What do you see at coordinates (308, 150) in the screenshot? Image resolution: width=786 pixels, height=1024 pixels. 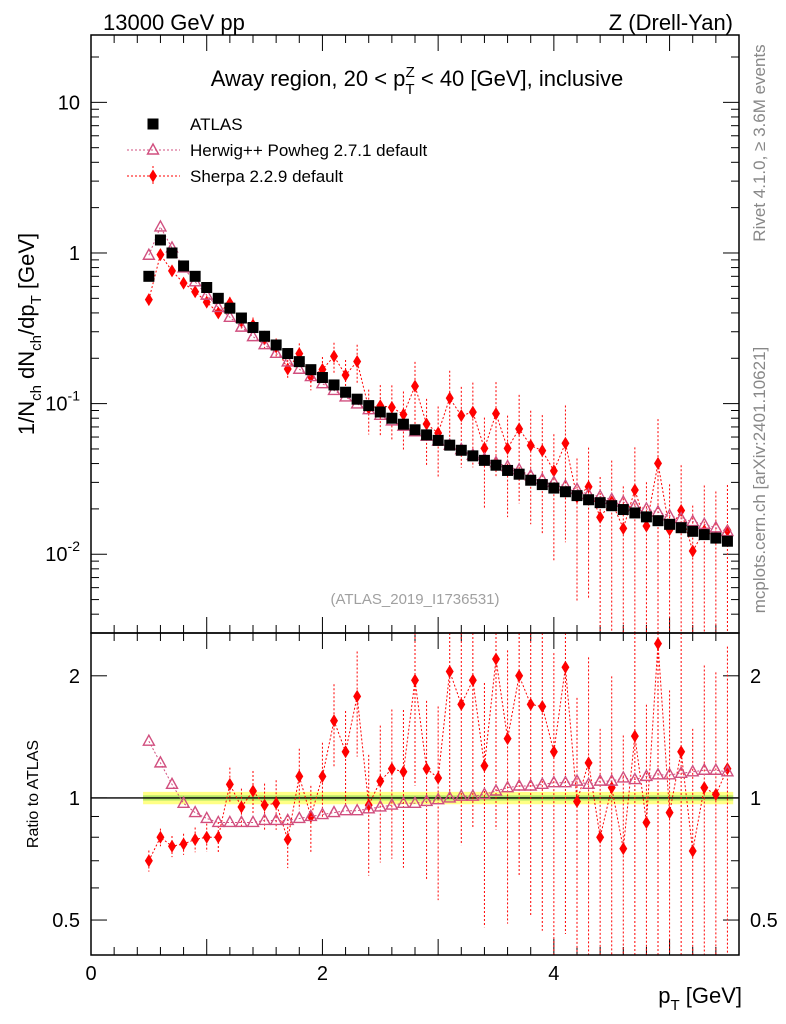 I see `legend-label: Herwig++ Powheg 2.7.1 default` at bounding box center [308, 150].